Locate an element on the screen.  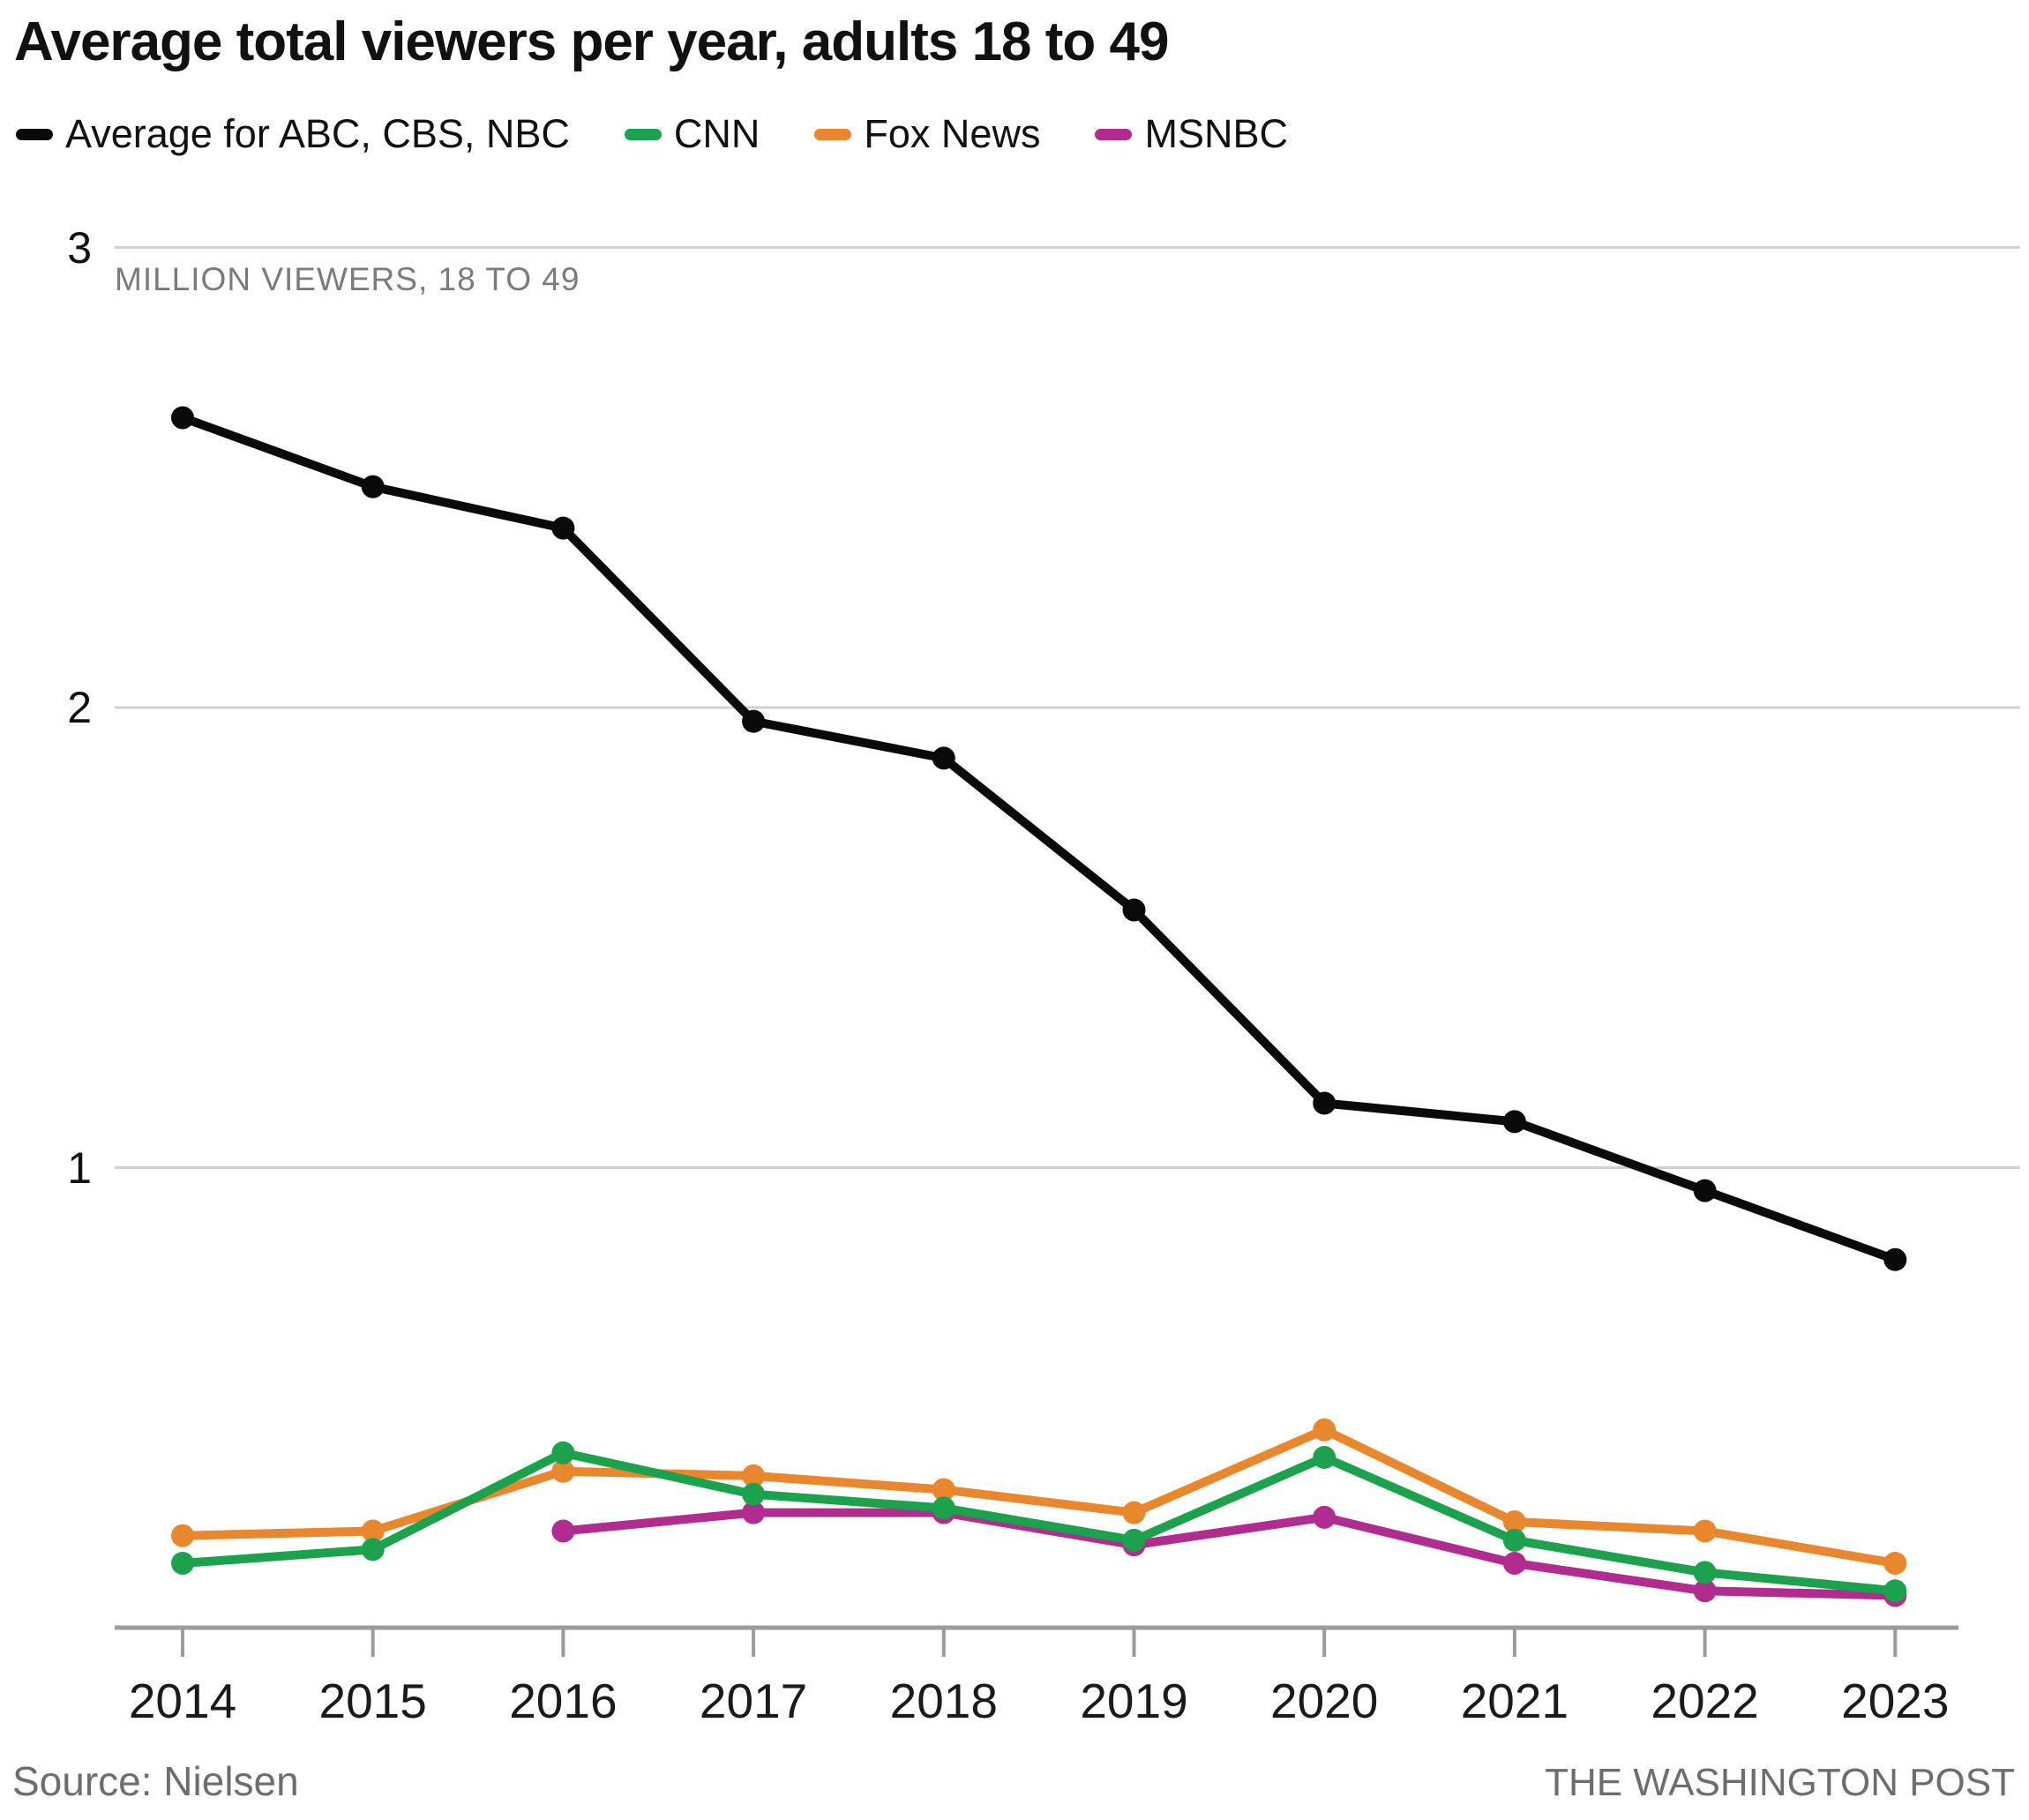
legend-item-broadcast-average: Average for ABC, CBS, NBC is located at coordinates (293, 134).